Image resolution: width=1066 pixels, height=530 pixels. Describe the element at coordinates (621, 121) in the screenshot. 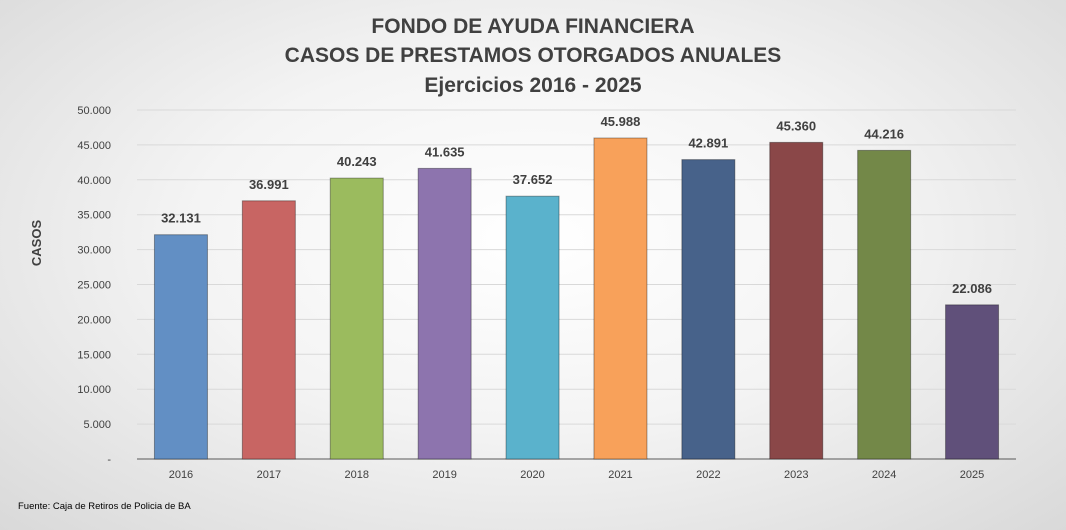

I see `data-label-2021: 45.988` at that location.